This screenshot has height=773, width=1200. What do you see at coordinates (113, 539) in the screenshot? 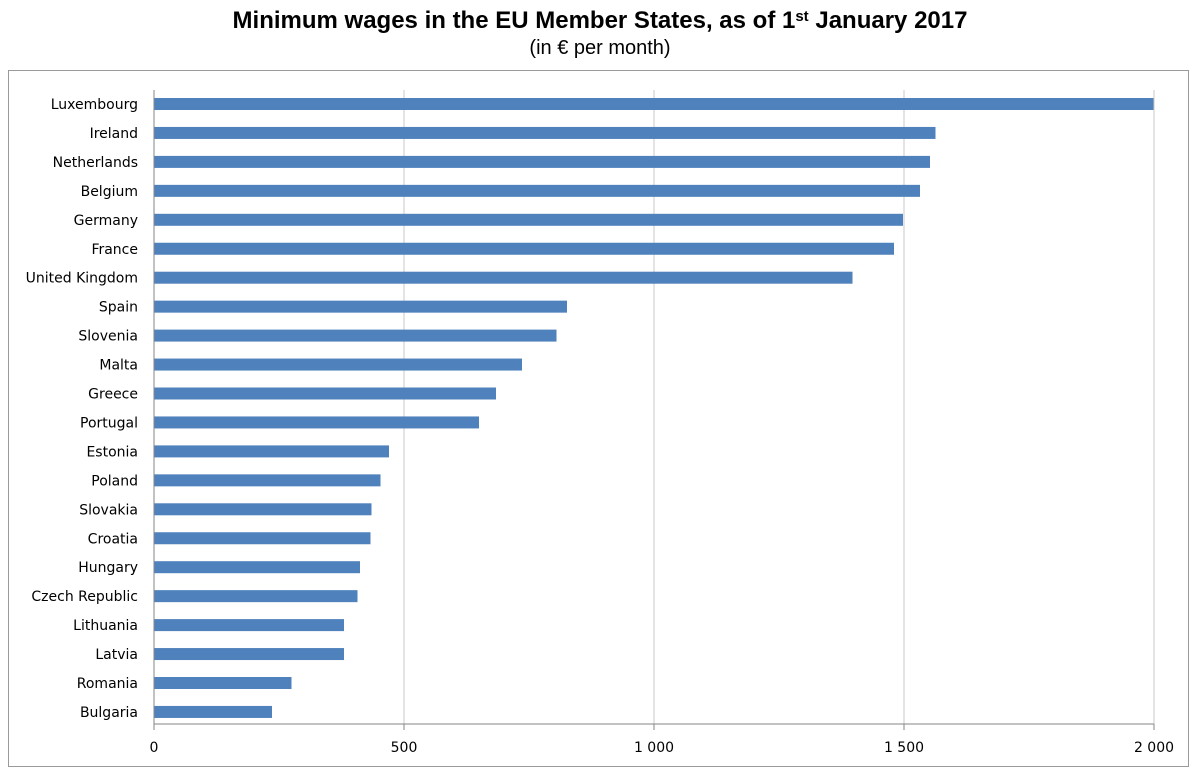
I see `category-label: Croatia` at bounding box center [113, 539].